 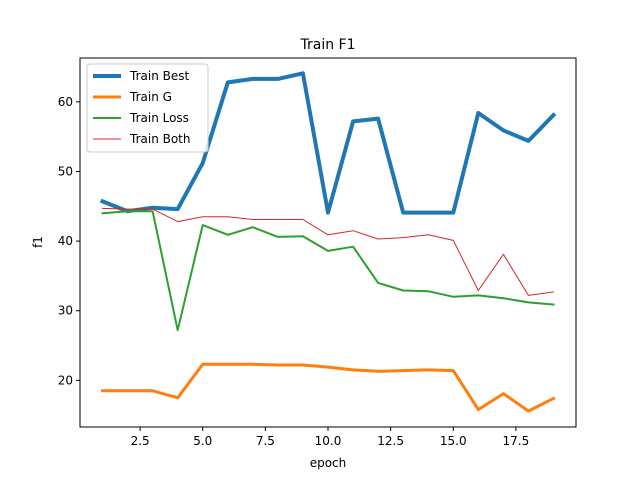 I want to click on x-tick-label: 12.5, so click(x=390, y=441).